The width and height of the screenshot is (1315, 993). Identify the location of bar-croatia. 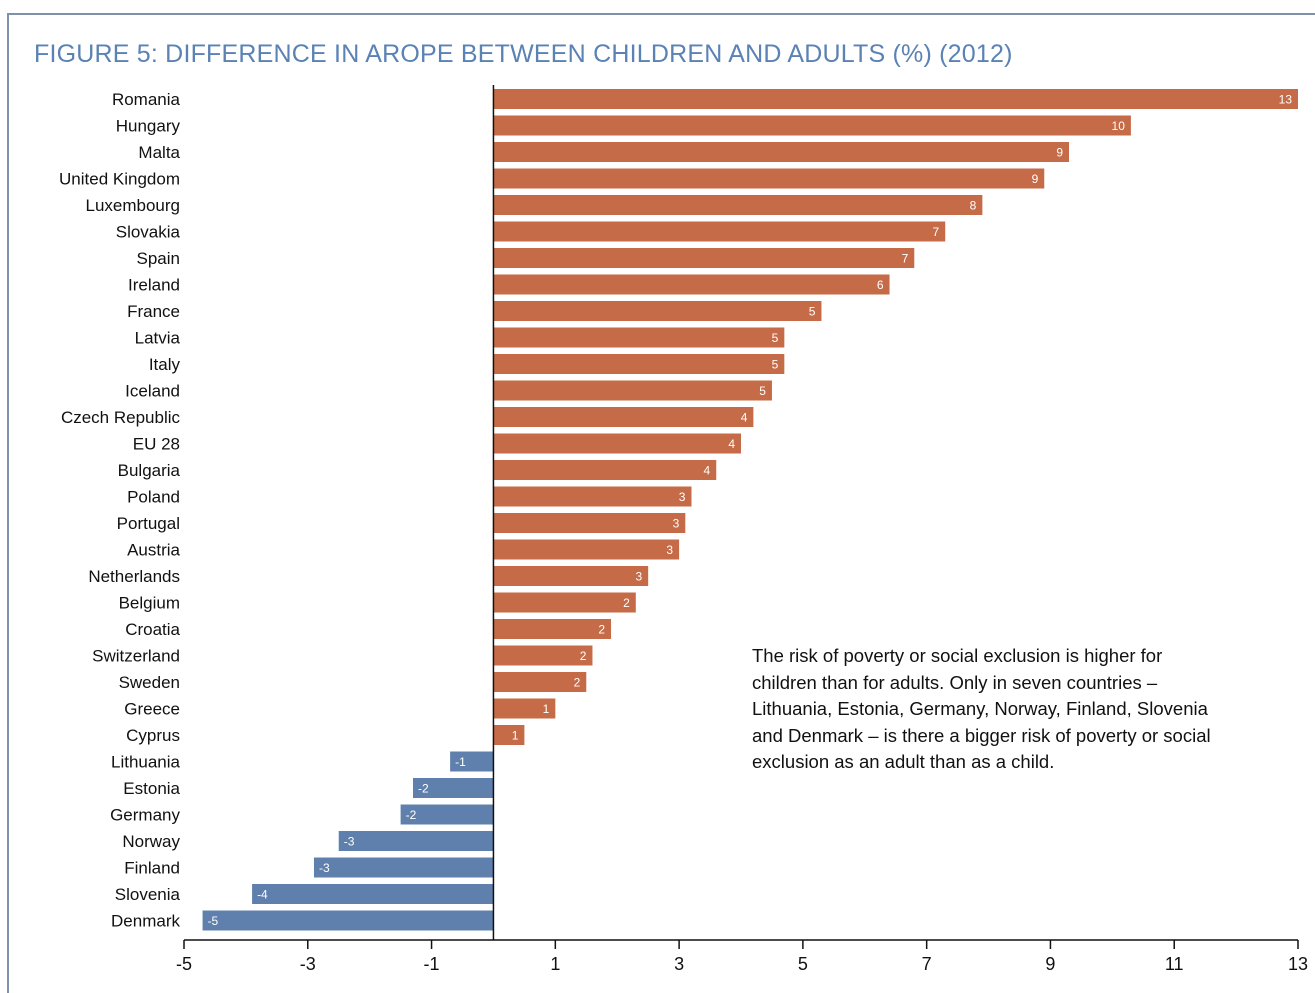
(552, 629).